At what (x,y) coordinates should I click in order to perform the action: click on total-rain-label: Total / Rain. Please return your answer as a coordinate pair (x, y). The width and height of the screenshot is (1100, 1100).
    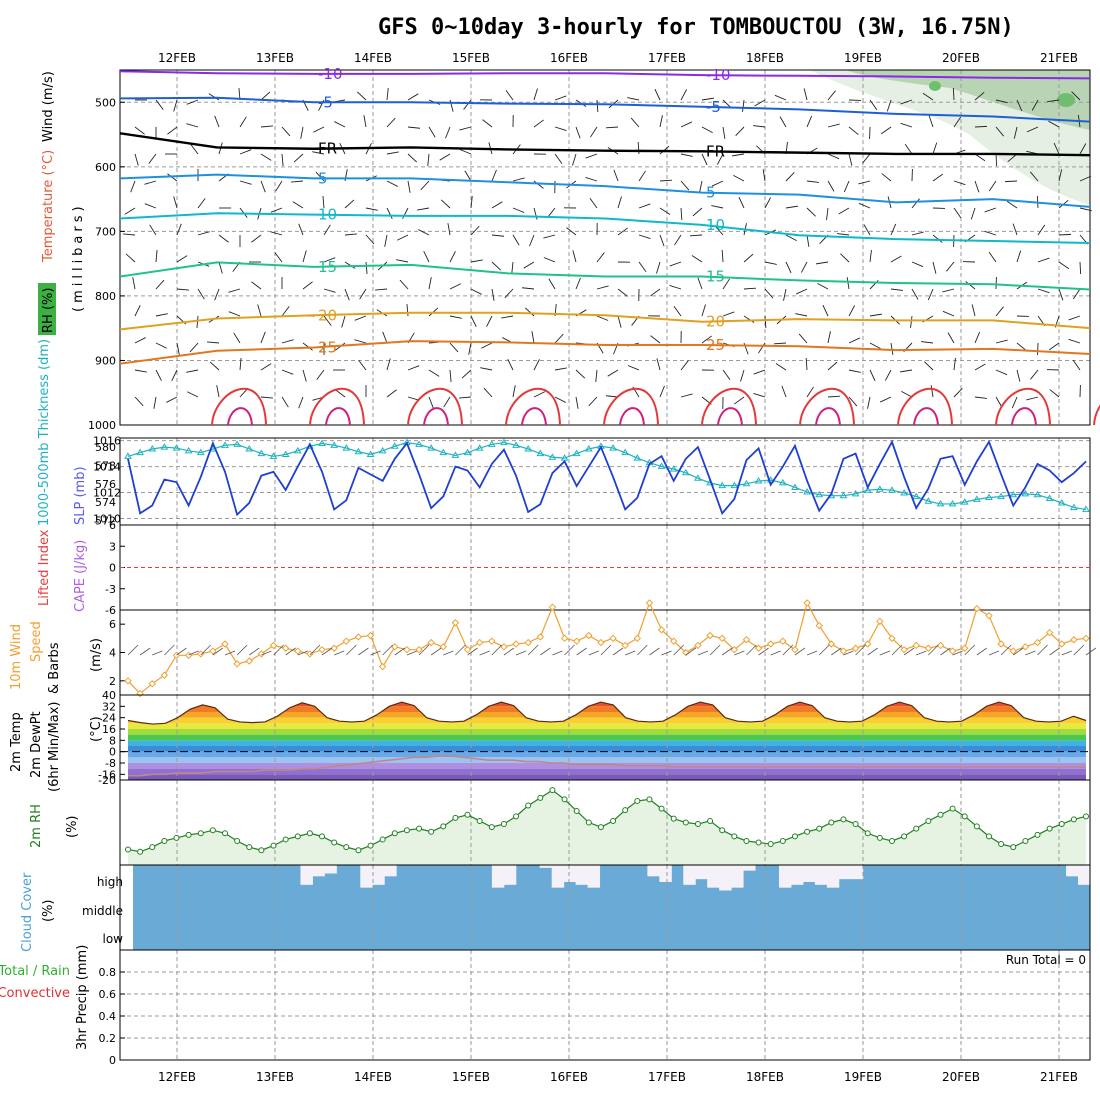
    Looking at the image, I should click on (35, 971).